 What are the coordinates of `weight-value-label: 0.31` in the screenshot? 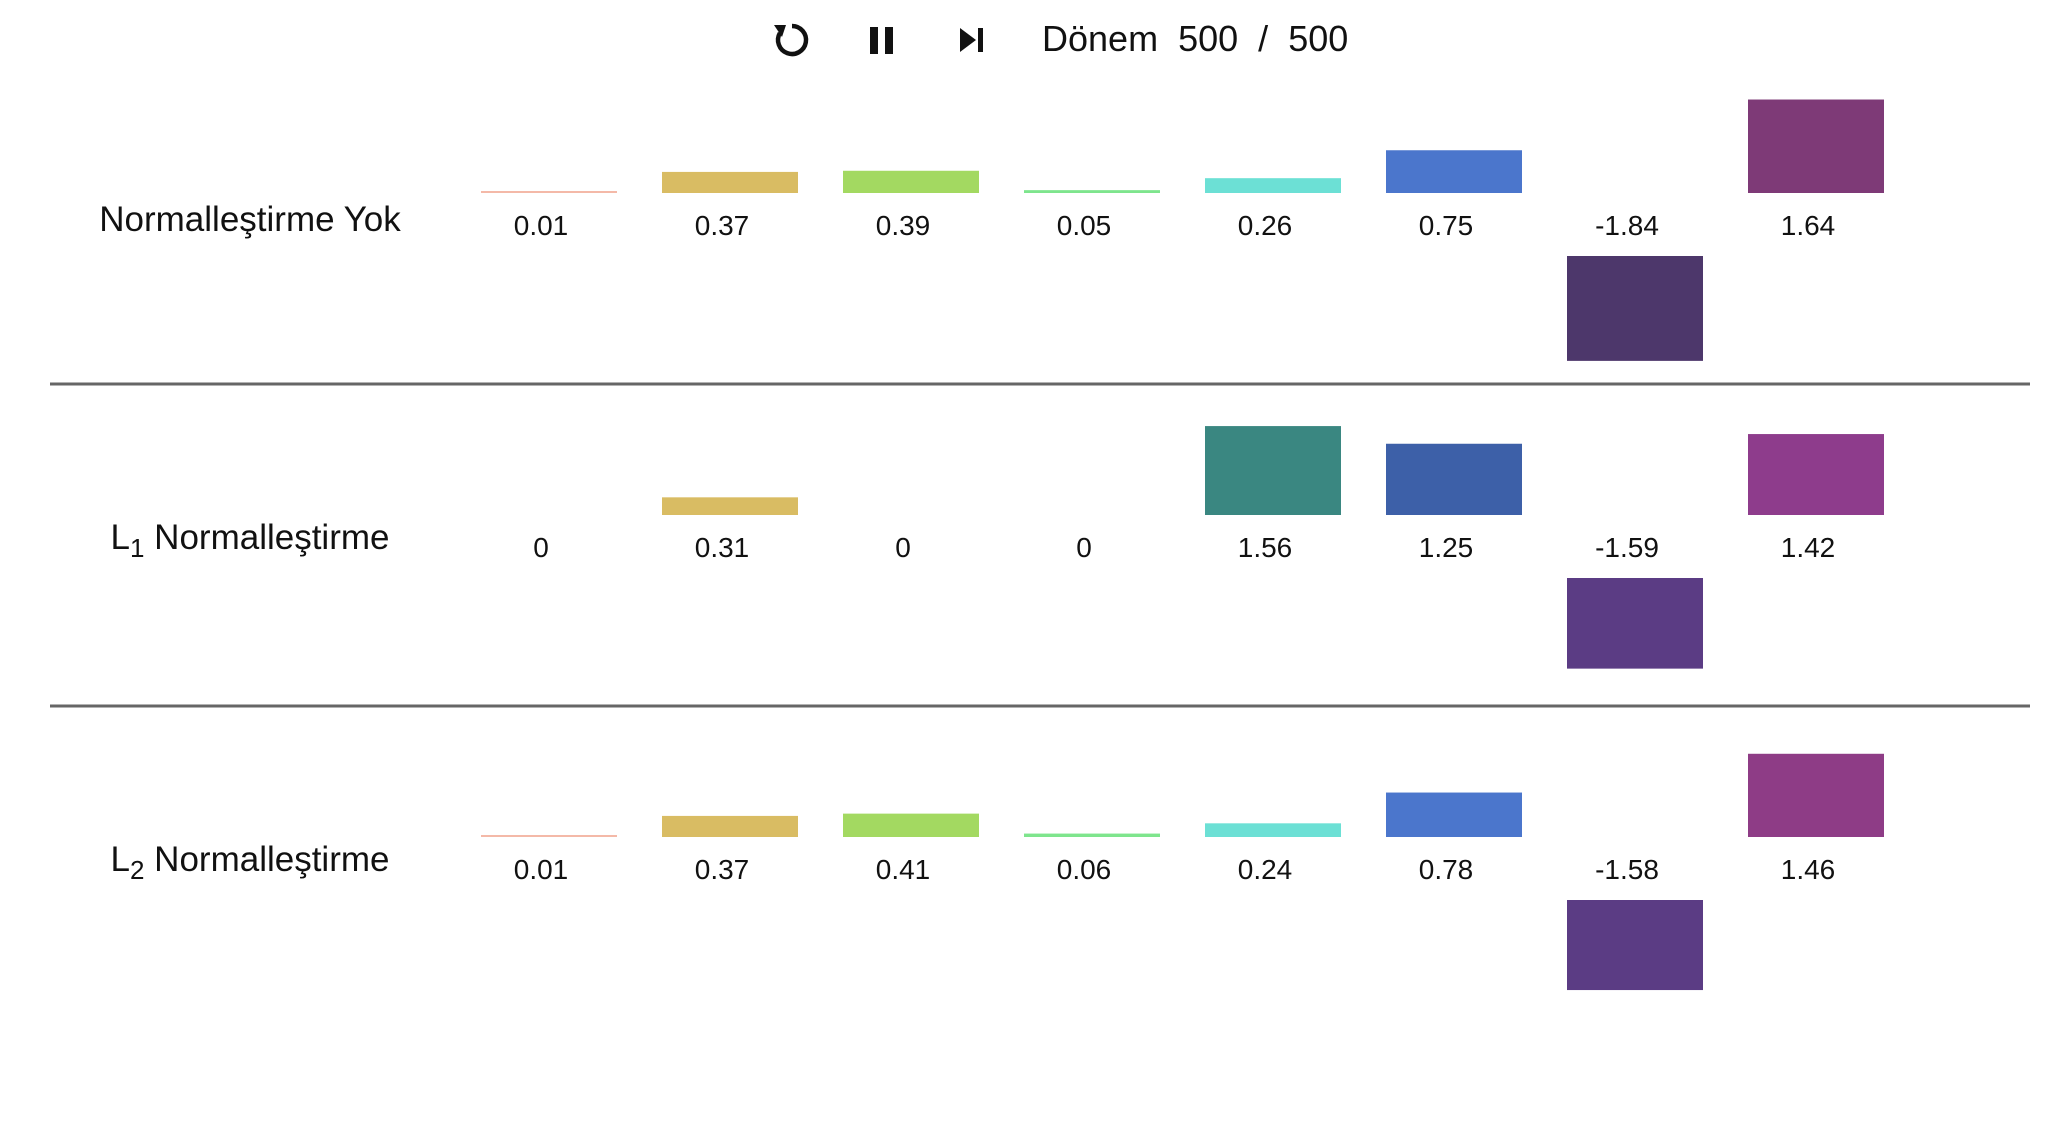 It's located at (722, 547).